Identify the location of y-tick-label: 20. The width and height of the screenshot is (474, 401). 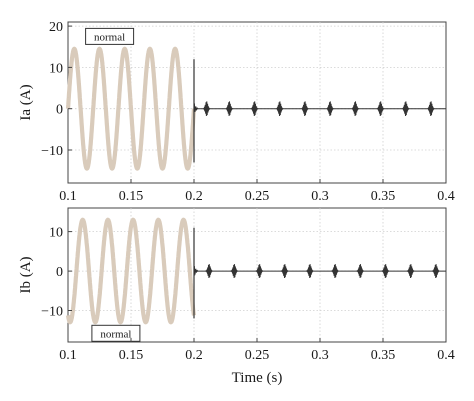
(56, 27).